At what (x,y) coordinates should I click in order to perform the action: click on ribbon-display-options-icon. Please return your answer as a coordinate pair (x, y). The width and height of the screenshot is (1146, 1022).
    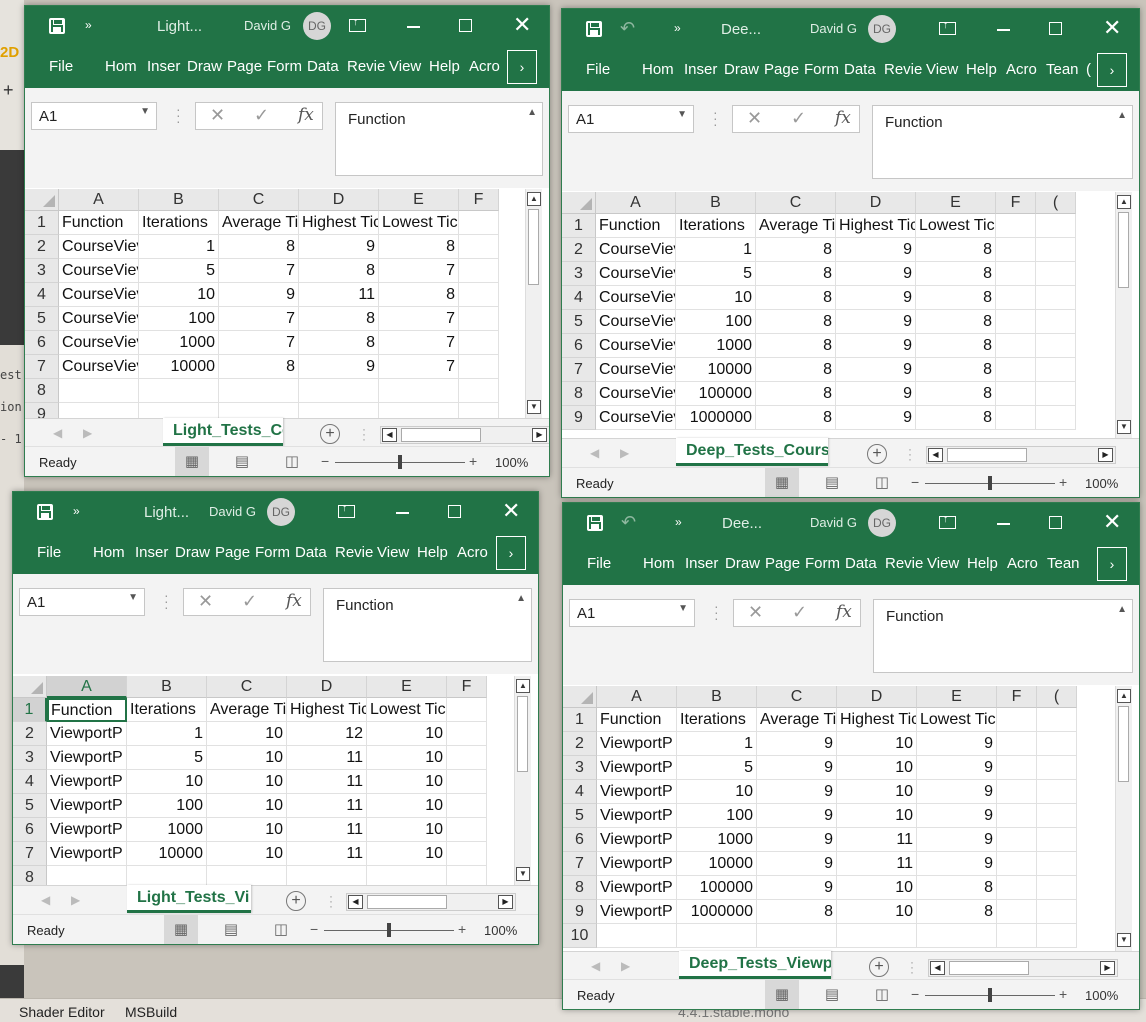
    Looking at the image, I should click on (947, 521).